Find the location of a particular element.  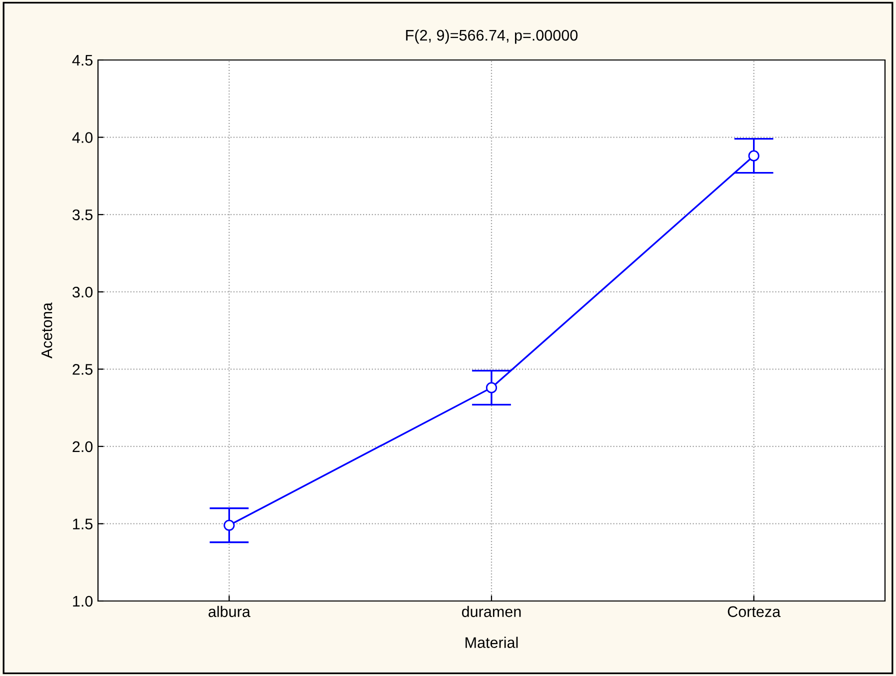

y-tick-label: 4.0 is located at coordinates (82, 137).